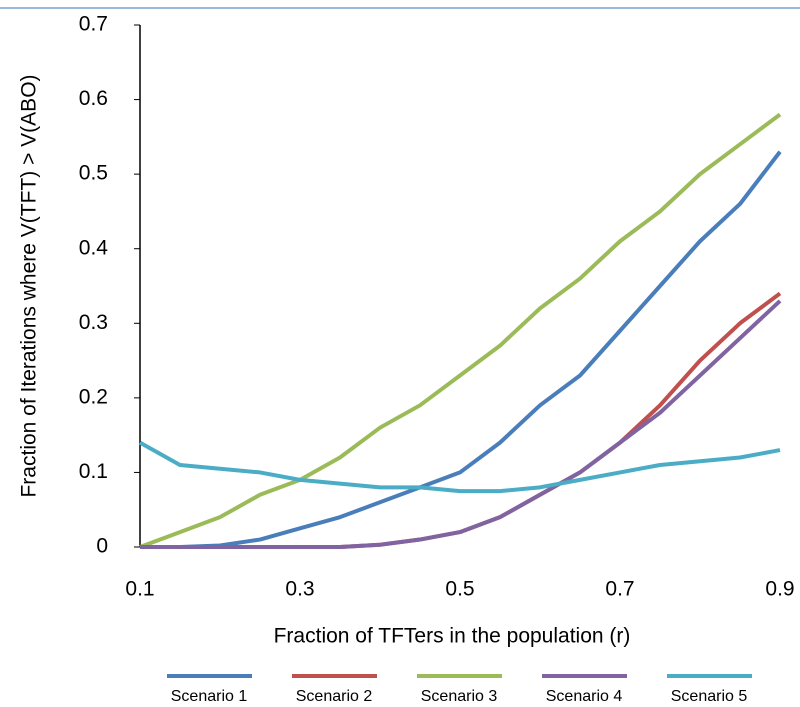 This screenshot has width=800, height=707. What do you see at coordinates (209, 696) in the screenshot?
I see `legend-text: Scenario 1` at bounding box center [209, 696].